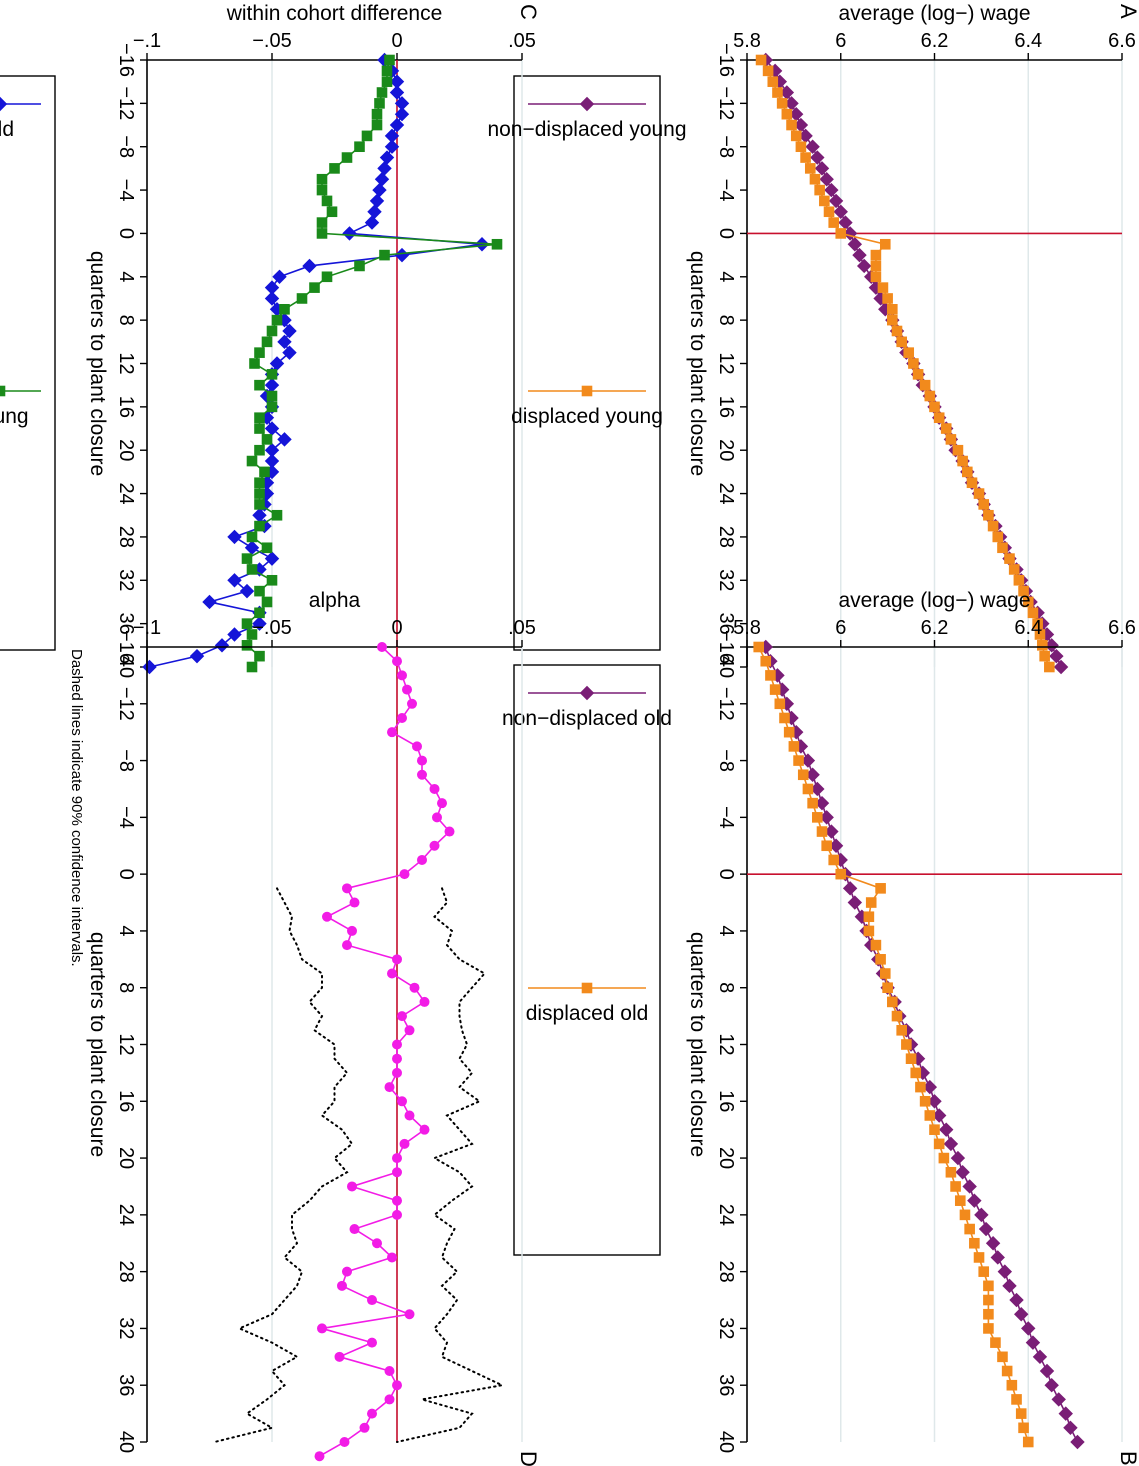 The height and width of the screenshot is (1466, 1139). Describe the element at coordinates (126, 874) in the screenshot. I see `panel-d-x-tick-label: 0` at that location.